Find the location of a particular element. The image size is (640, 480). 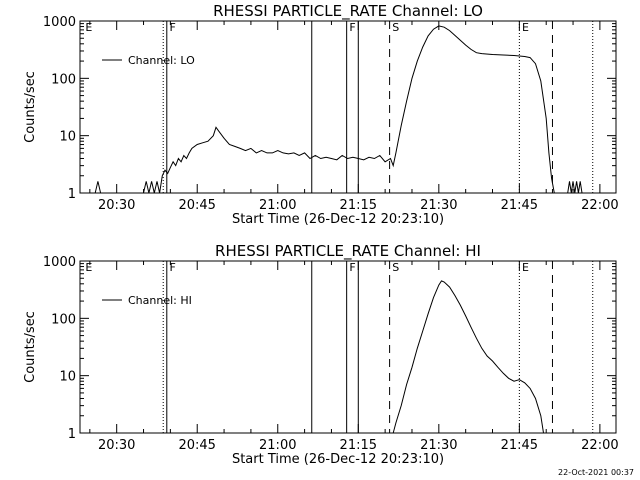

footer-timestamp: 22-Oct-2021 00:37 is located at coordinates (596, 472).